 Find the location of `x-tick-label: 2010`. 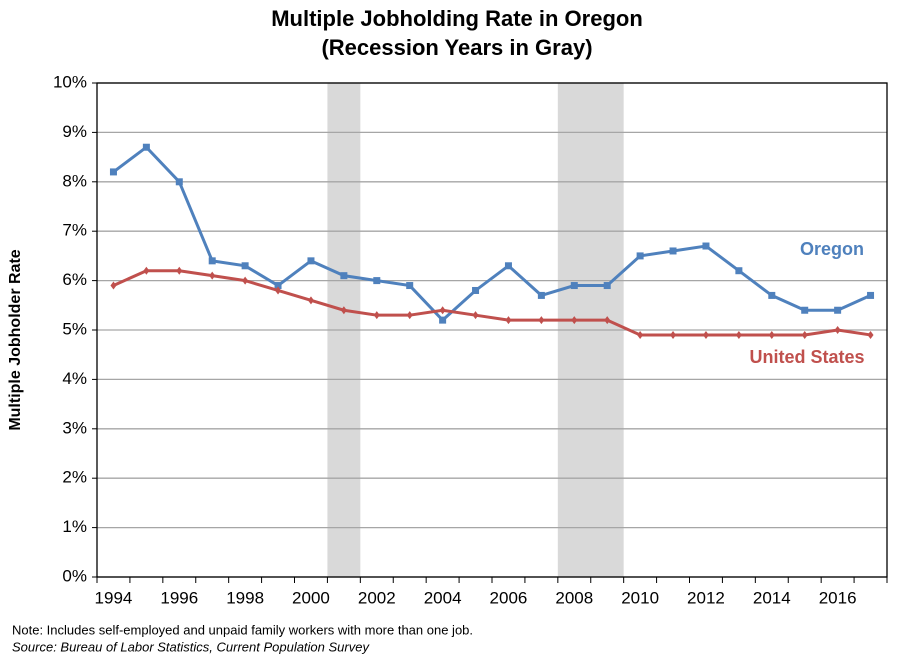

x-tick-label: 2010 is located at coordinates (640, 597).